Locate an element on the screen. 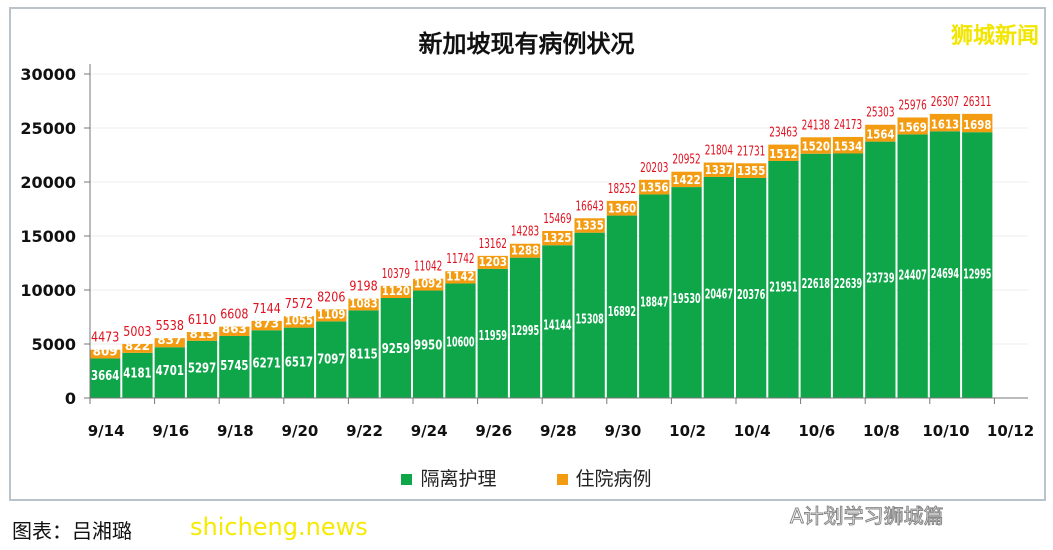  label-hospital: 863 is located at coordinates (234, 329).